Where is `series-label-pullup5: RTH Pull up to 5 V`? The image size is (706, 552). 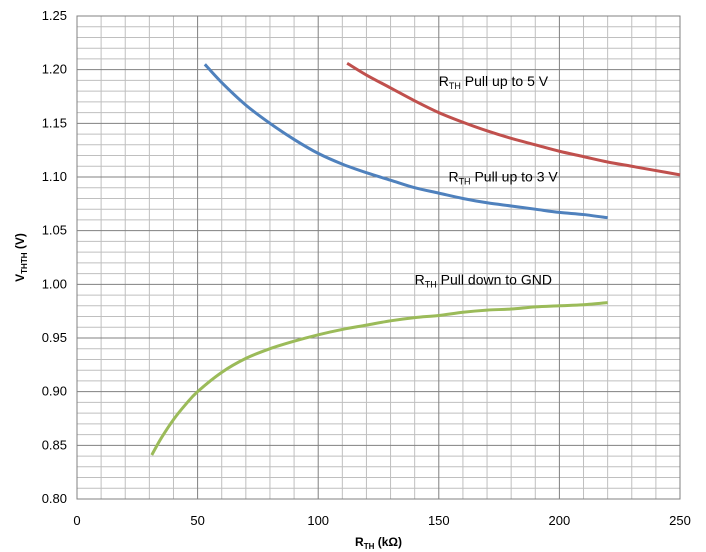
series-label-pullup5: RTH Pull up to 5 V is located at coordinates (494, 82).